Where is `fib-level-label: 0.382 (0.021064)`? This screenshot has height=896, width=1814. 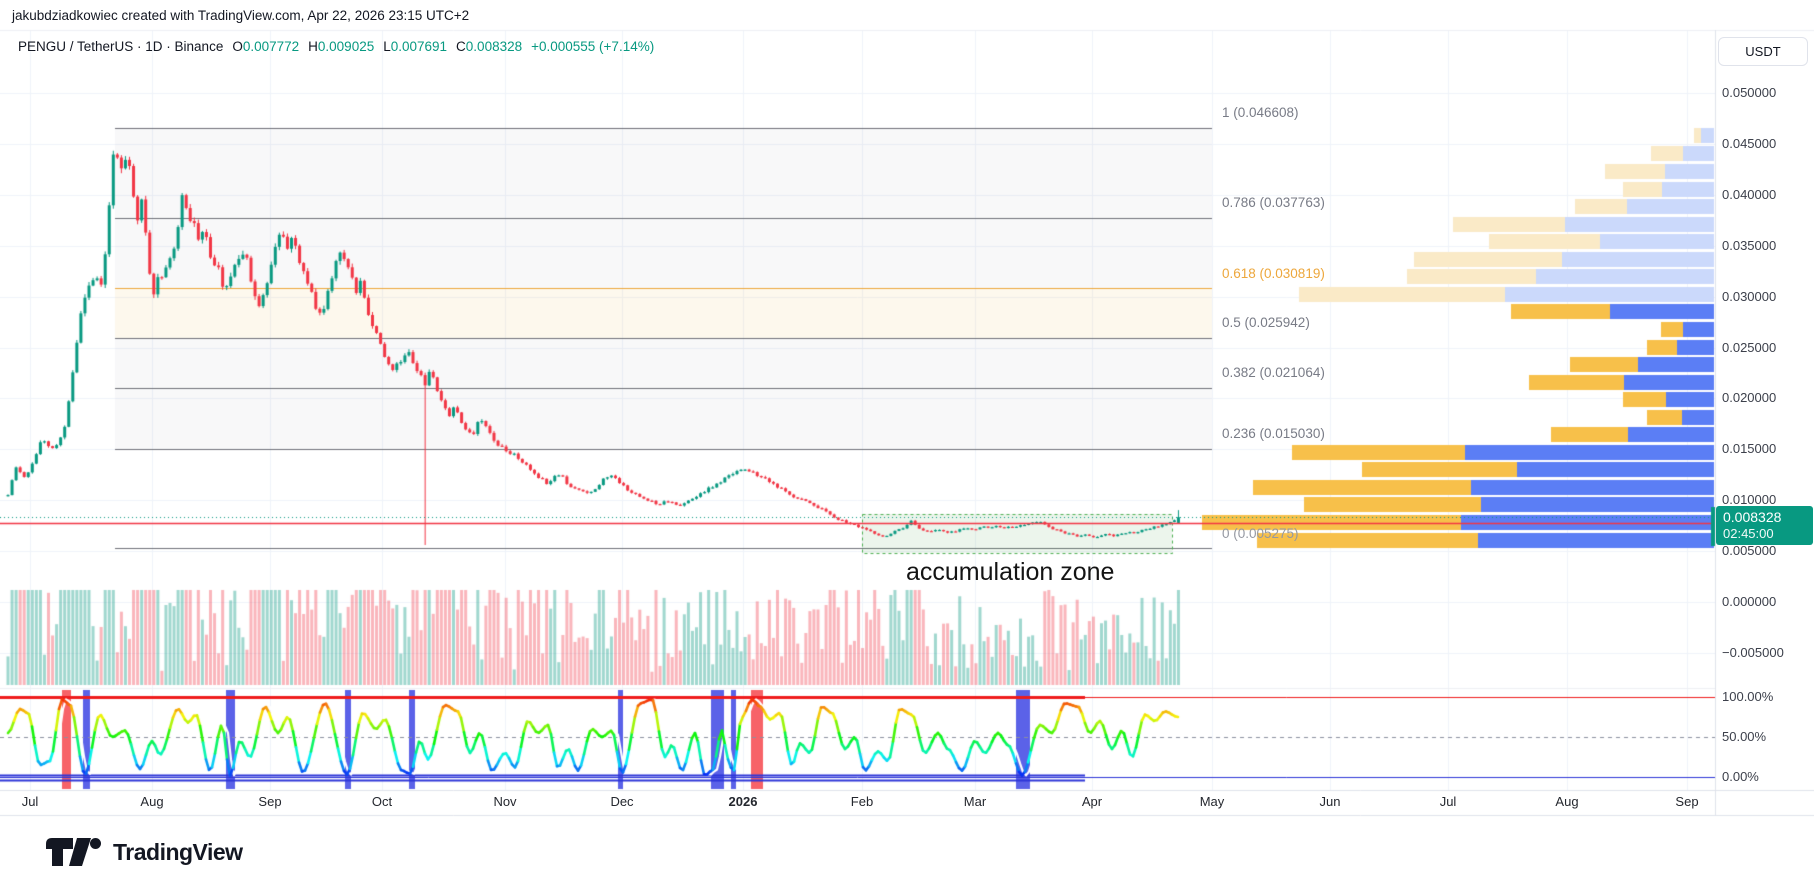
fib-level-label: 0.382 (0.021064) is located at coordinates (1273, 373).